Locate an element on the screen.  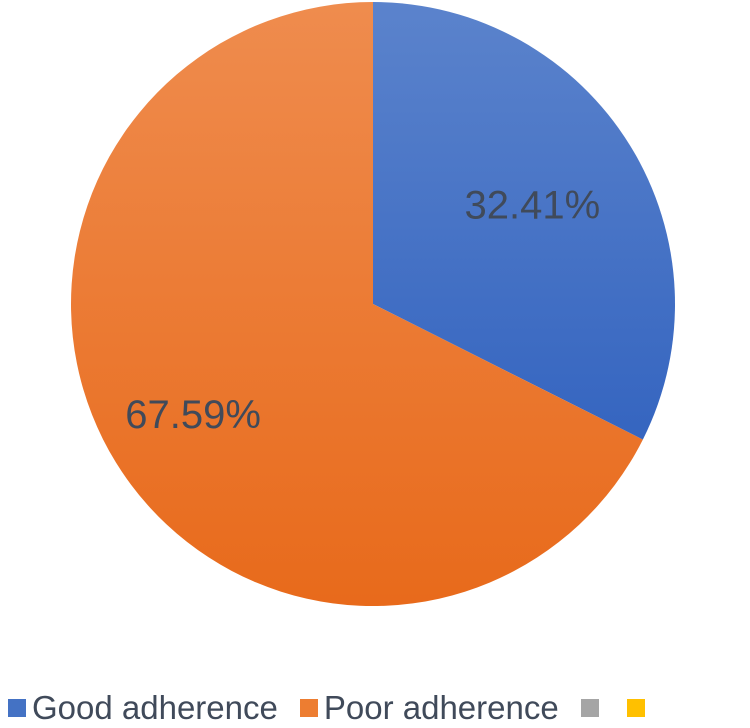
legend-label-1: Poor adherence is located at coordinates (441, 707).